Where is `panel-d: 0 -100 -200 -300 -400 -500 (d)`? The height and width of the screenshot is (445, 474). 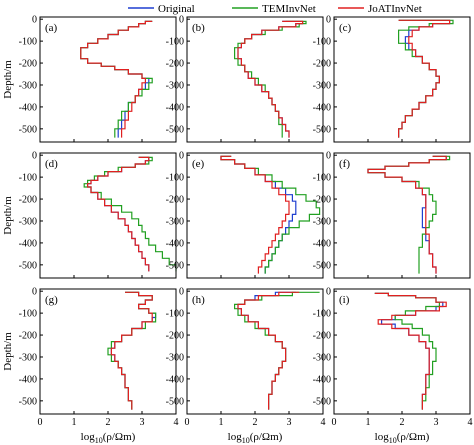 panel-d: 0 -100 -200 -300 -400 -500 (d) is located at coordinates (98, 215).